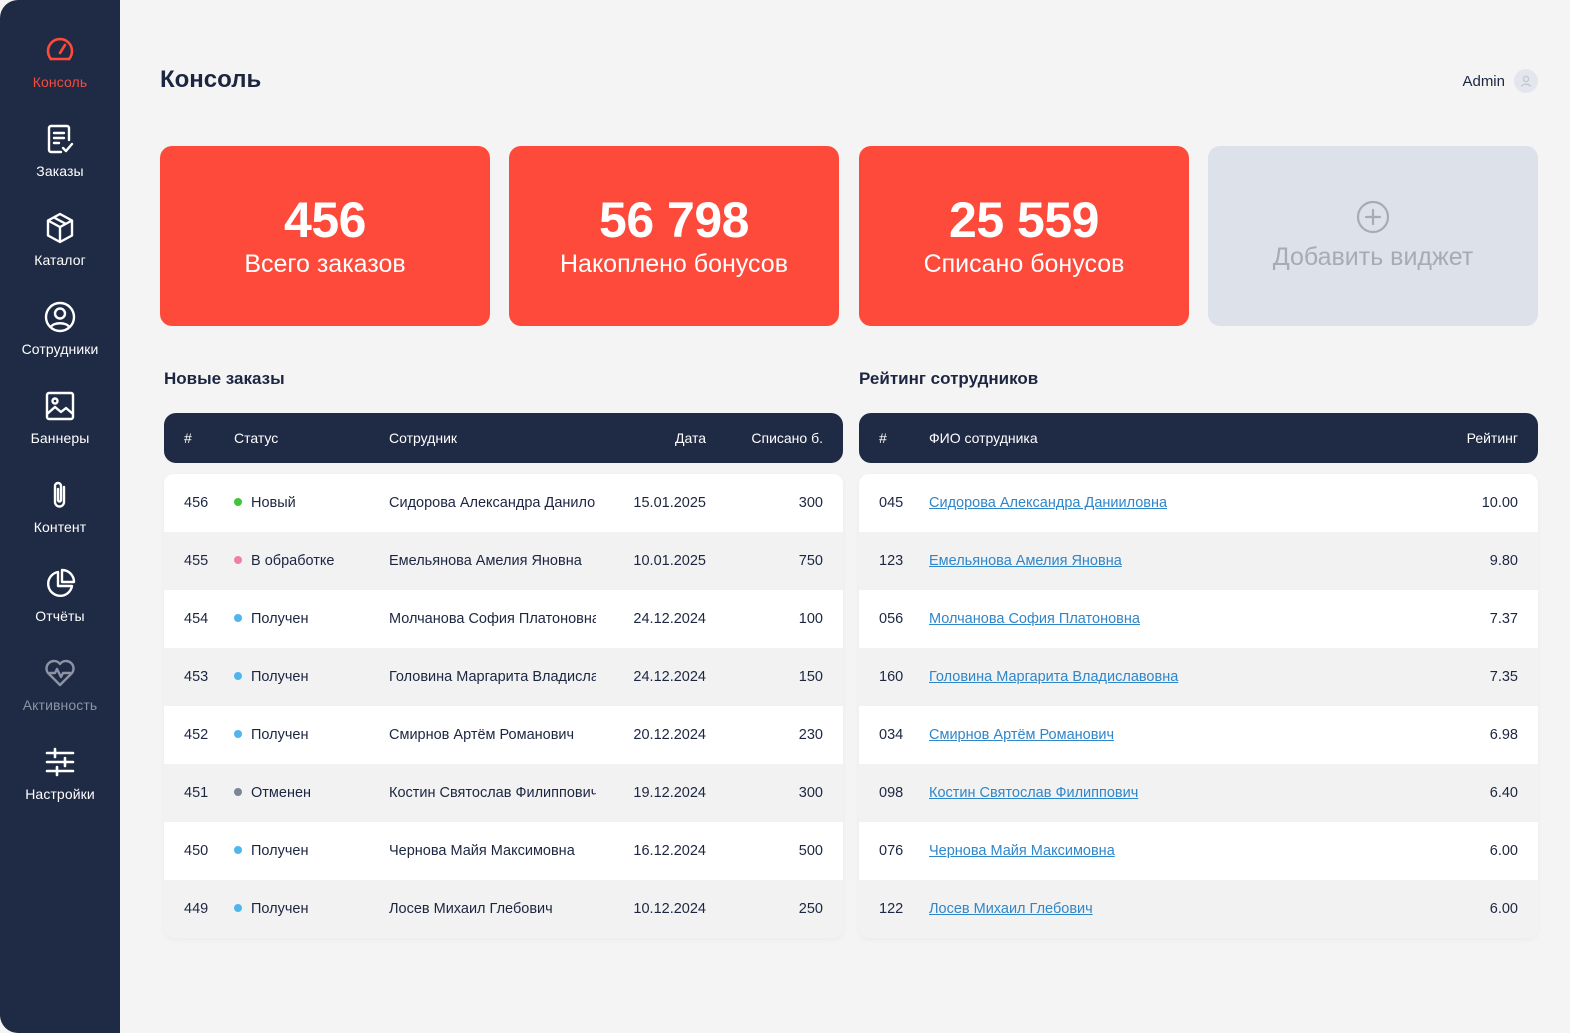 Image resolution: width=1570 pixels, height=1033 pixels. I want to click on order-list-icon, so click(60, 139).